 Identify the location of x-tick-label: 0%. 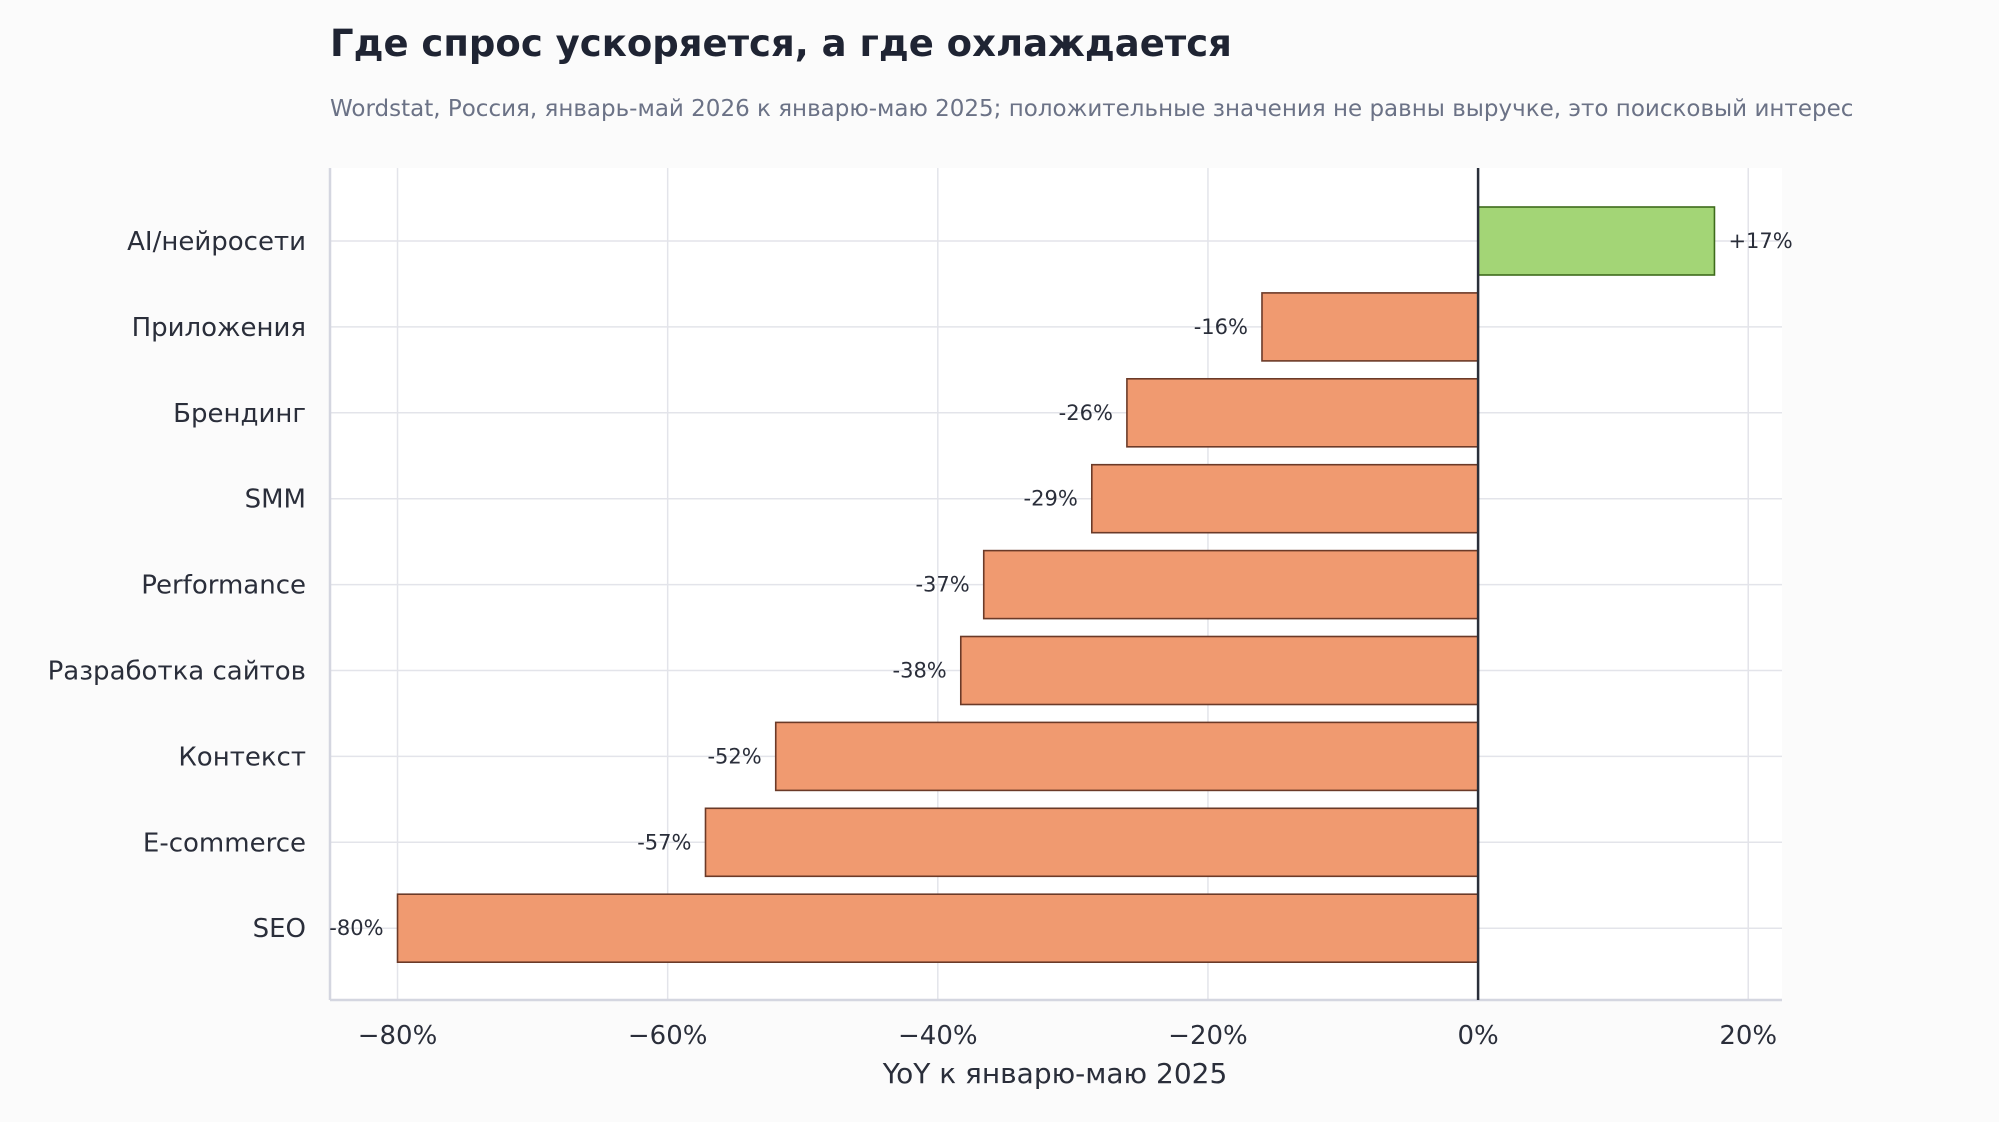
(1477, 1036).